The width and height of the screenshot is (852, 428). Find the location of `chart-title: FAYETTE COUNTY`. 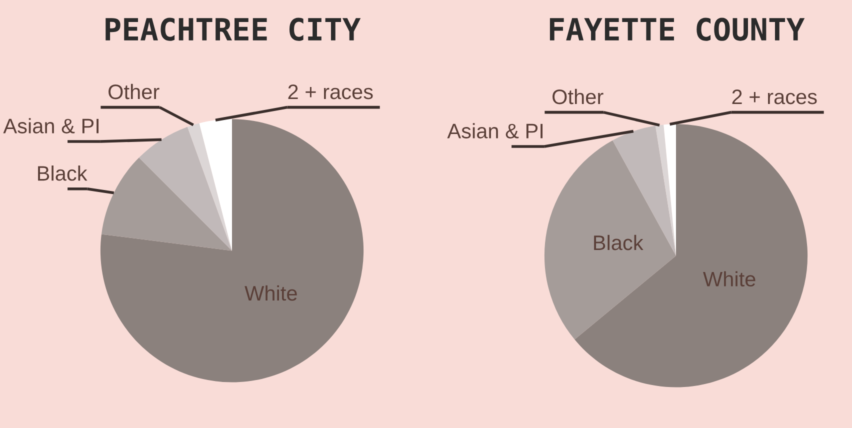

chart-title: FAYETTE COUNTY is located at coordinates (677, 29).